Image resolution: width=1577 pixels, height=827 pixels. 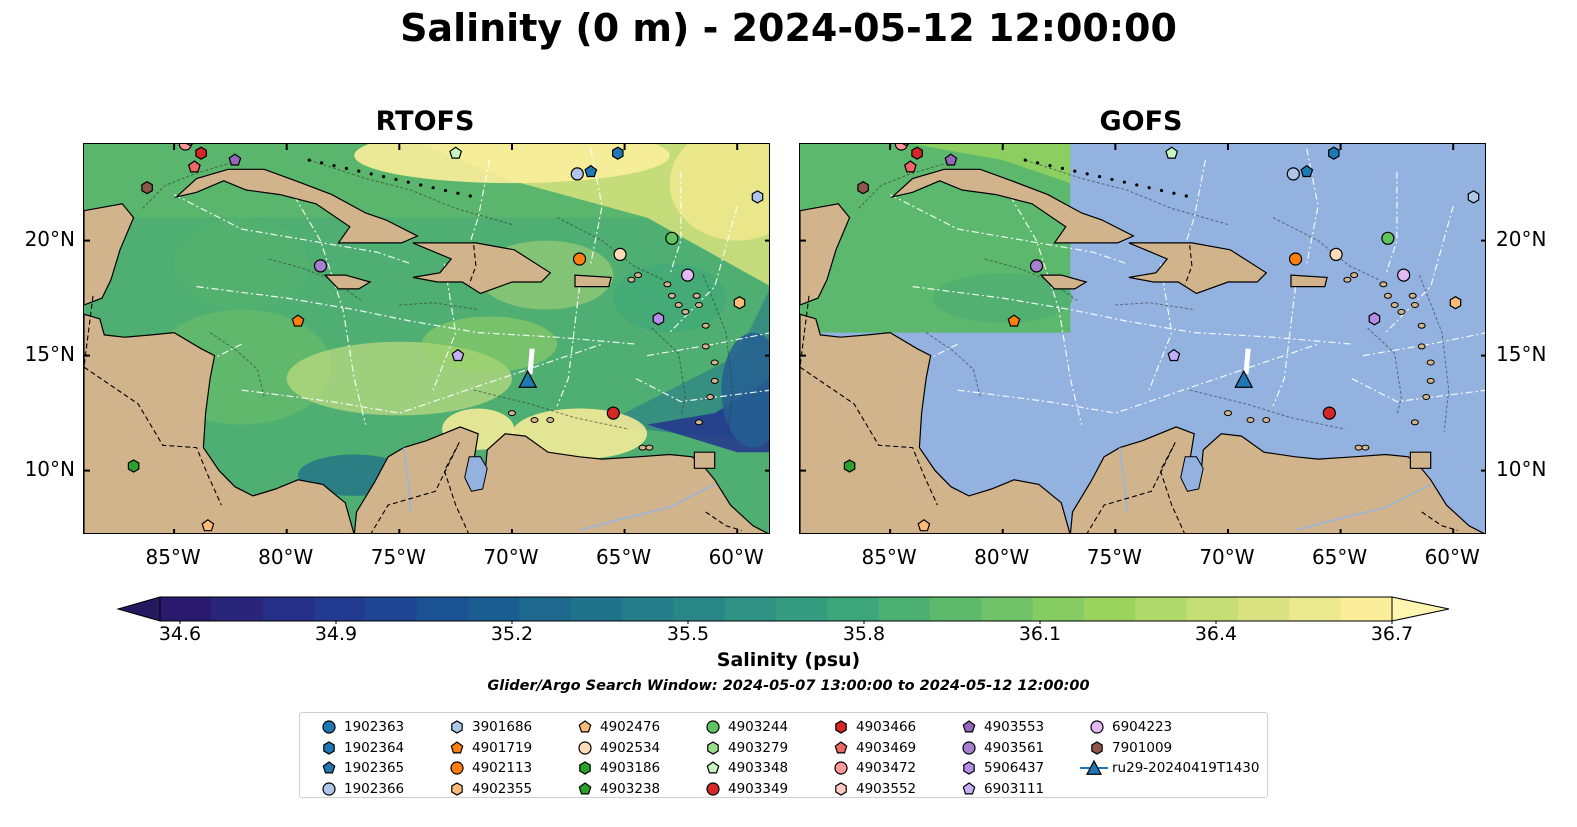 I want to click on legend-label: 6903111, so click(x=1014, y=788).